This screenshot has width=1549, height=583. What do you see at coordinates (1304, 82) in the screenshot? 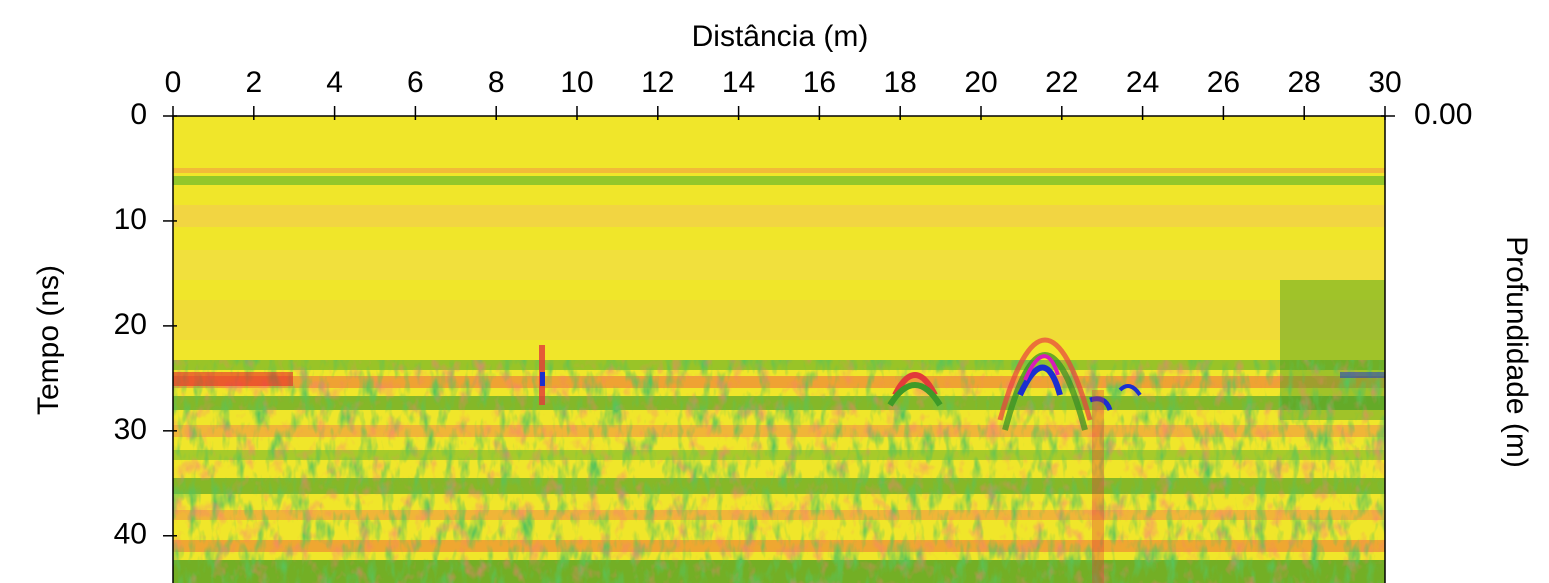
I see `x-tick-label: 28` at bounding box center [1304, 82].